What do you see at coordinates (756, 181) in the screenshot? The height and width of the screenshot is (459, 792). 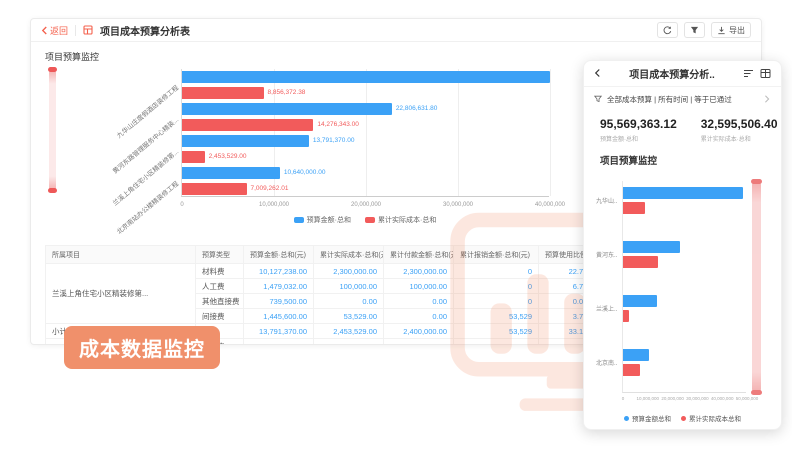 I see `scrollbar-handle-top` at bounding box center [756, 181].